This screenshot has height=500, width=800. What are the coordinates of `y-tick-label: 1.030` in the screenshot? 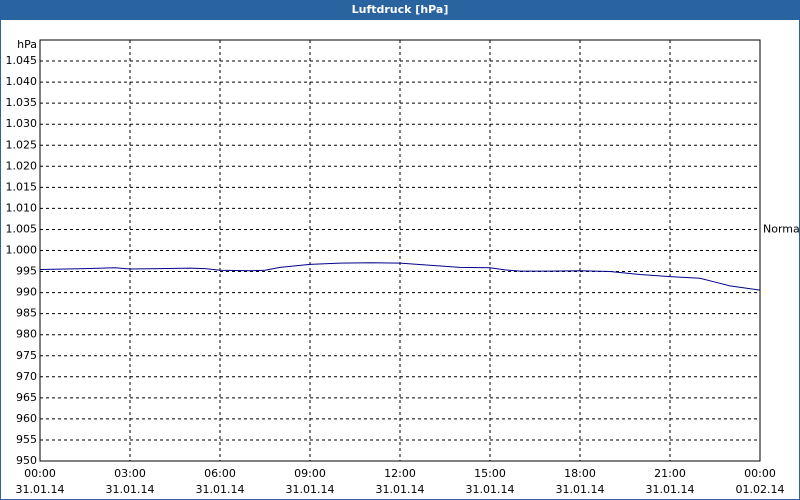 It's located at (22, 123).